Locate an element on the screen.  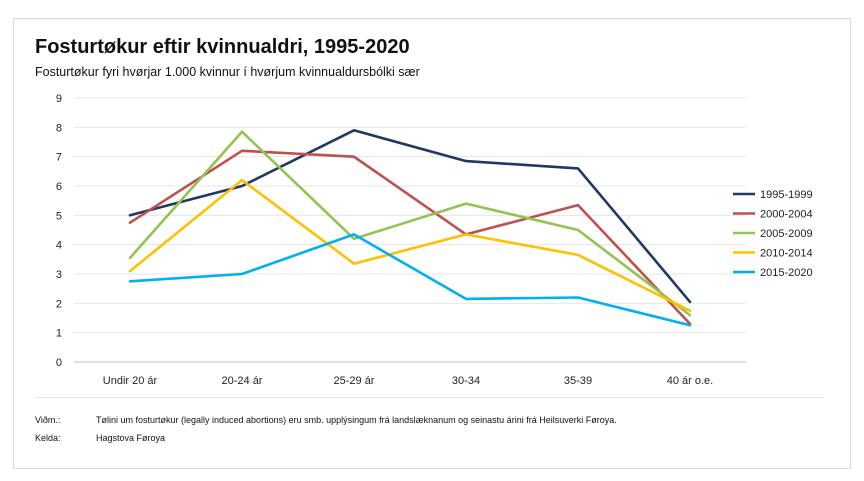
chart-title: Fosturtøkur eftir kvinnualdri, 1995-2020 is located at coordinates (222, 47).